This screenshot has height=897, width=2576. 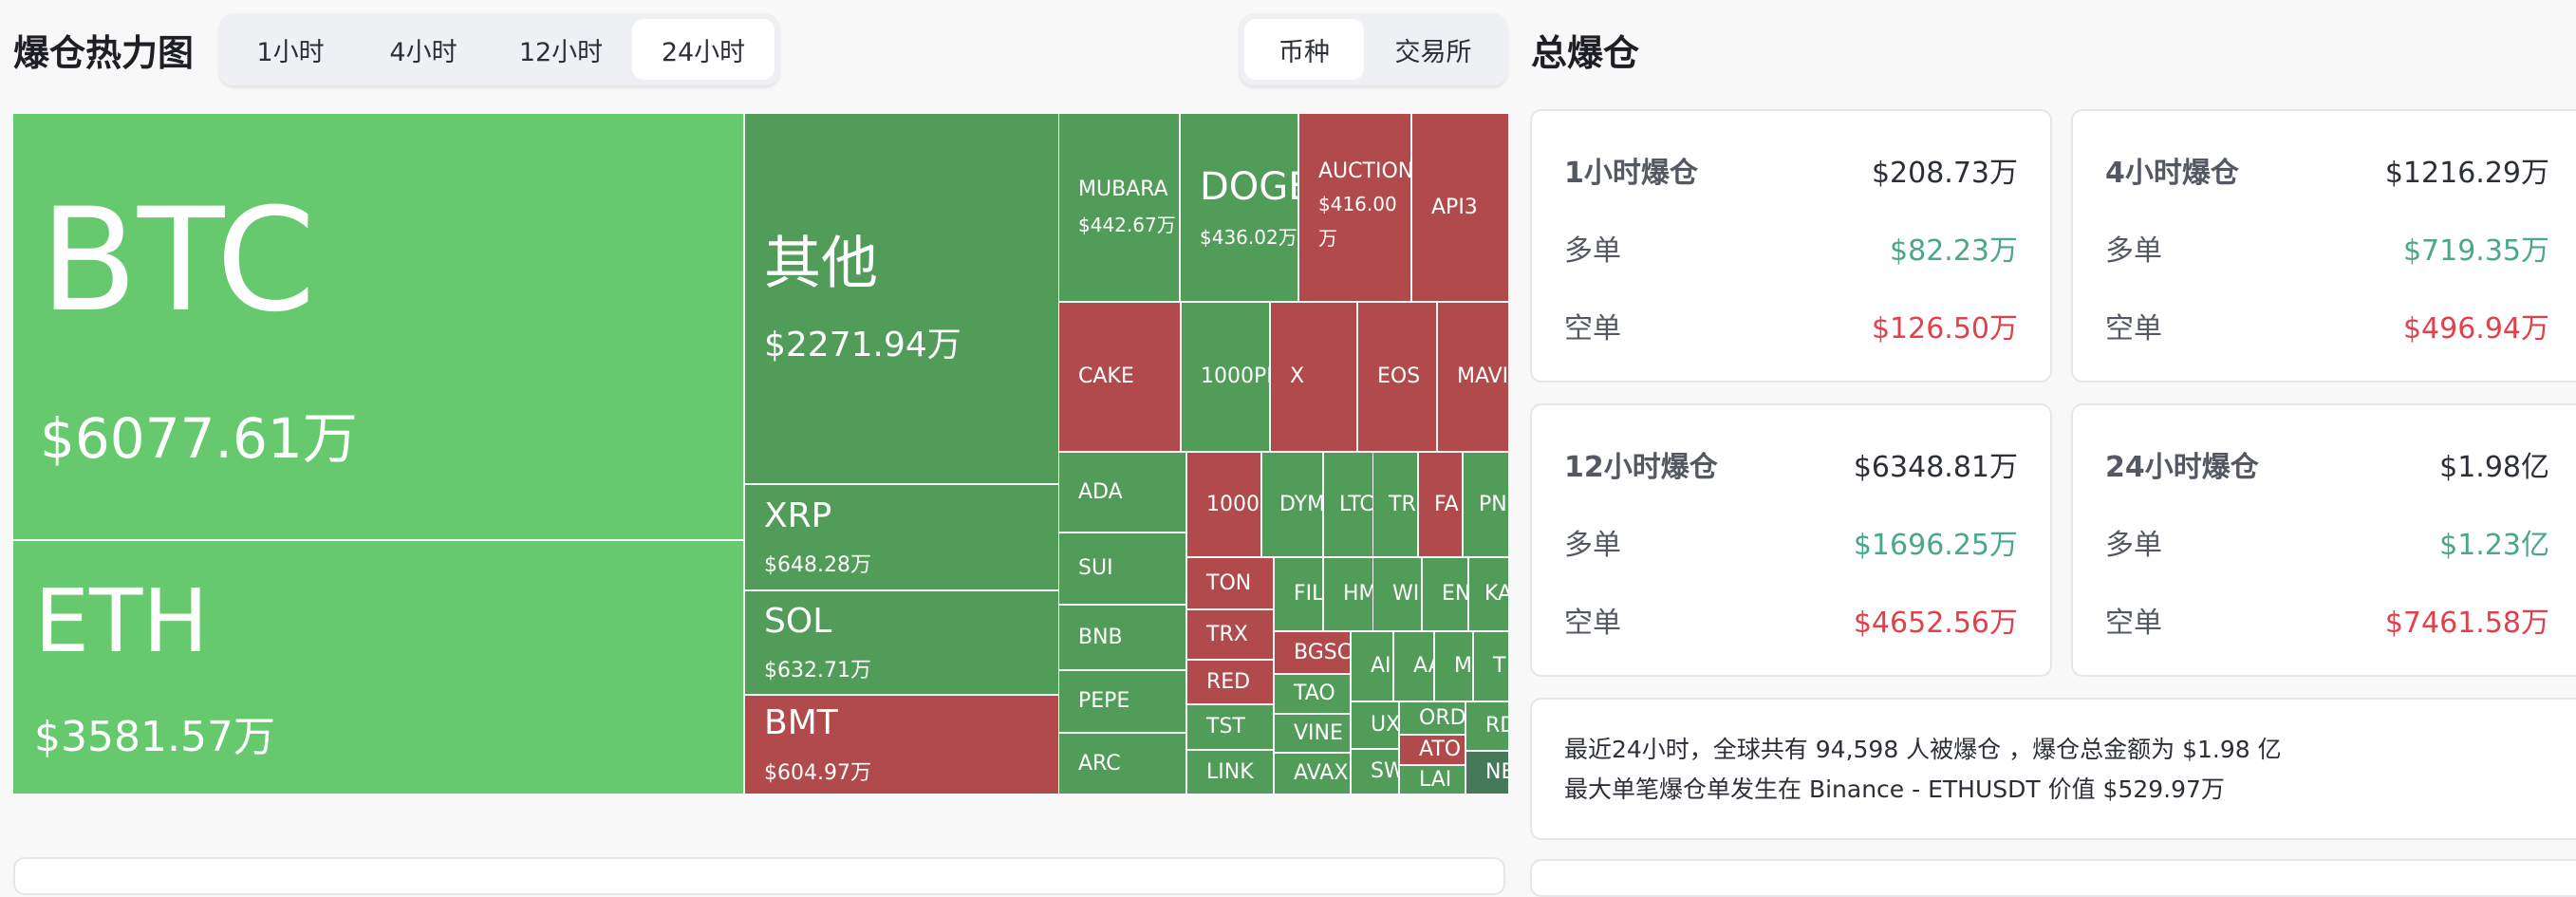 What do you see at coordinates (901, 537) in the screenshot?
I see `treemap-tile-xrp: XRP $648.28万` at bounding box center [901, 537].